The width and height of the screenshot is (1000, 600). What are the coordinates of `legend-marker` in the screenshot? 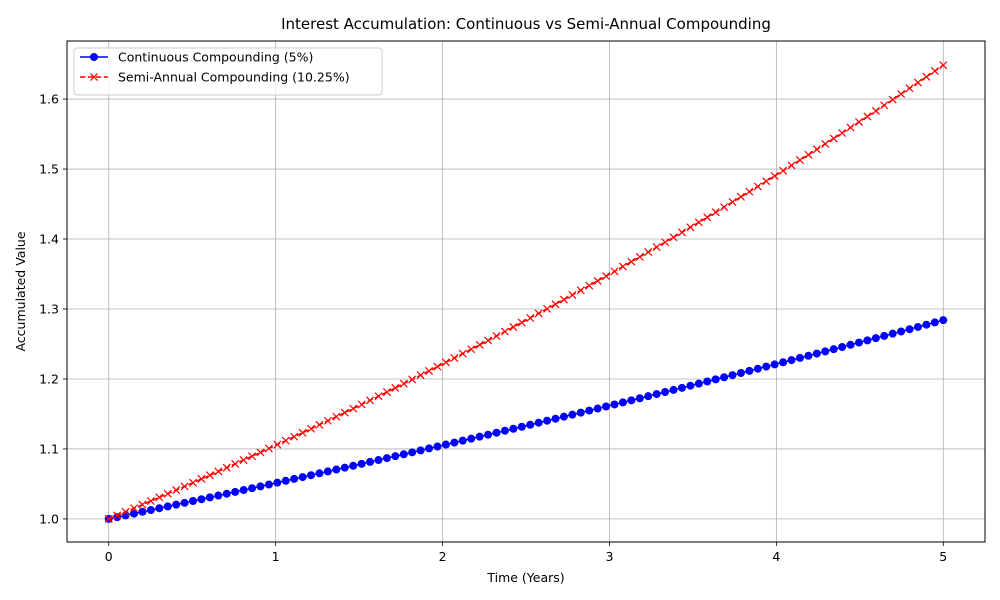 It's located at (94, 57).